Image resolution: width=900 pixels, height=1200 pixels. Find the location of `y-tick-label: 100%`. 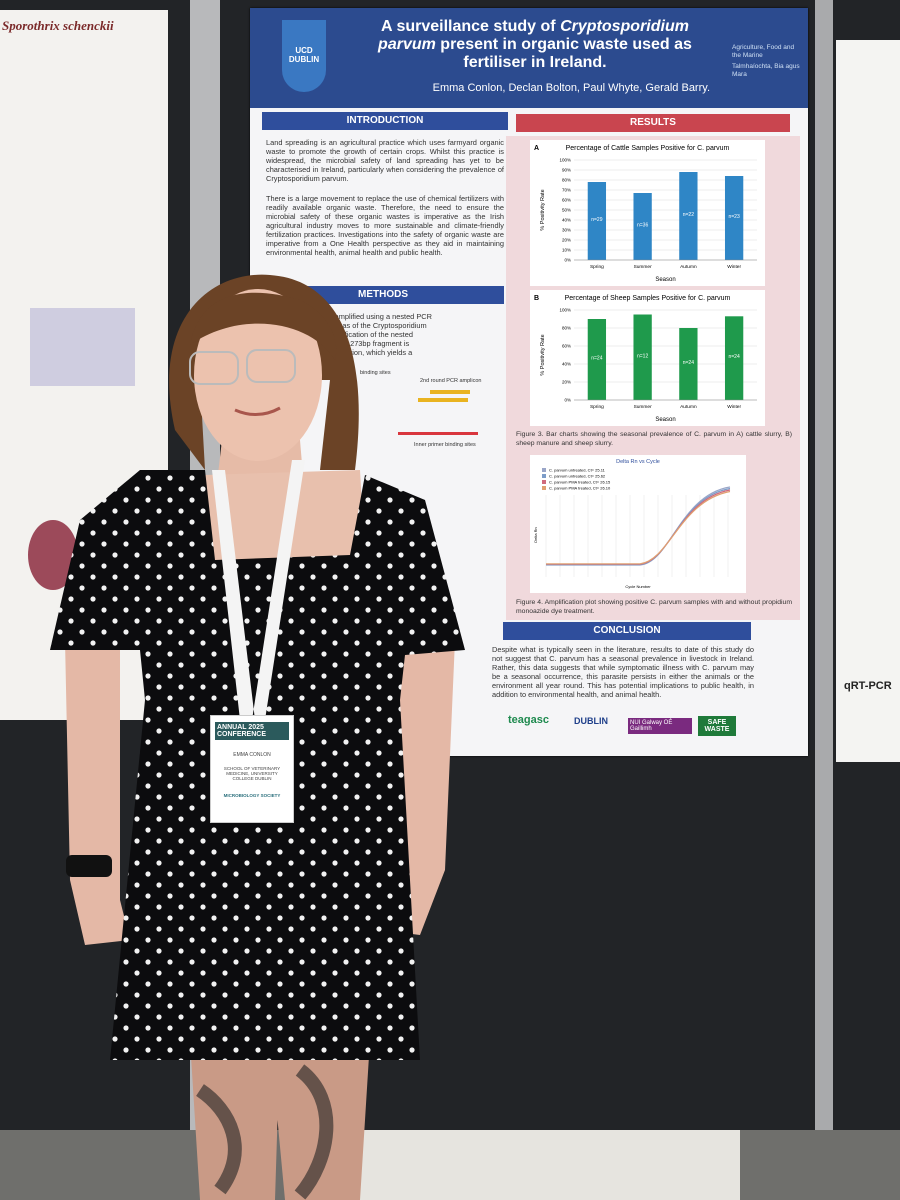

y-tick-label: 100% is located at coordinates (565, 310).